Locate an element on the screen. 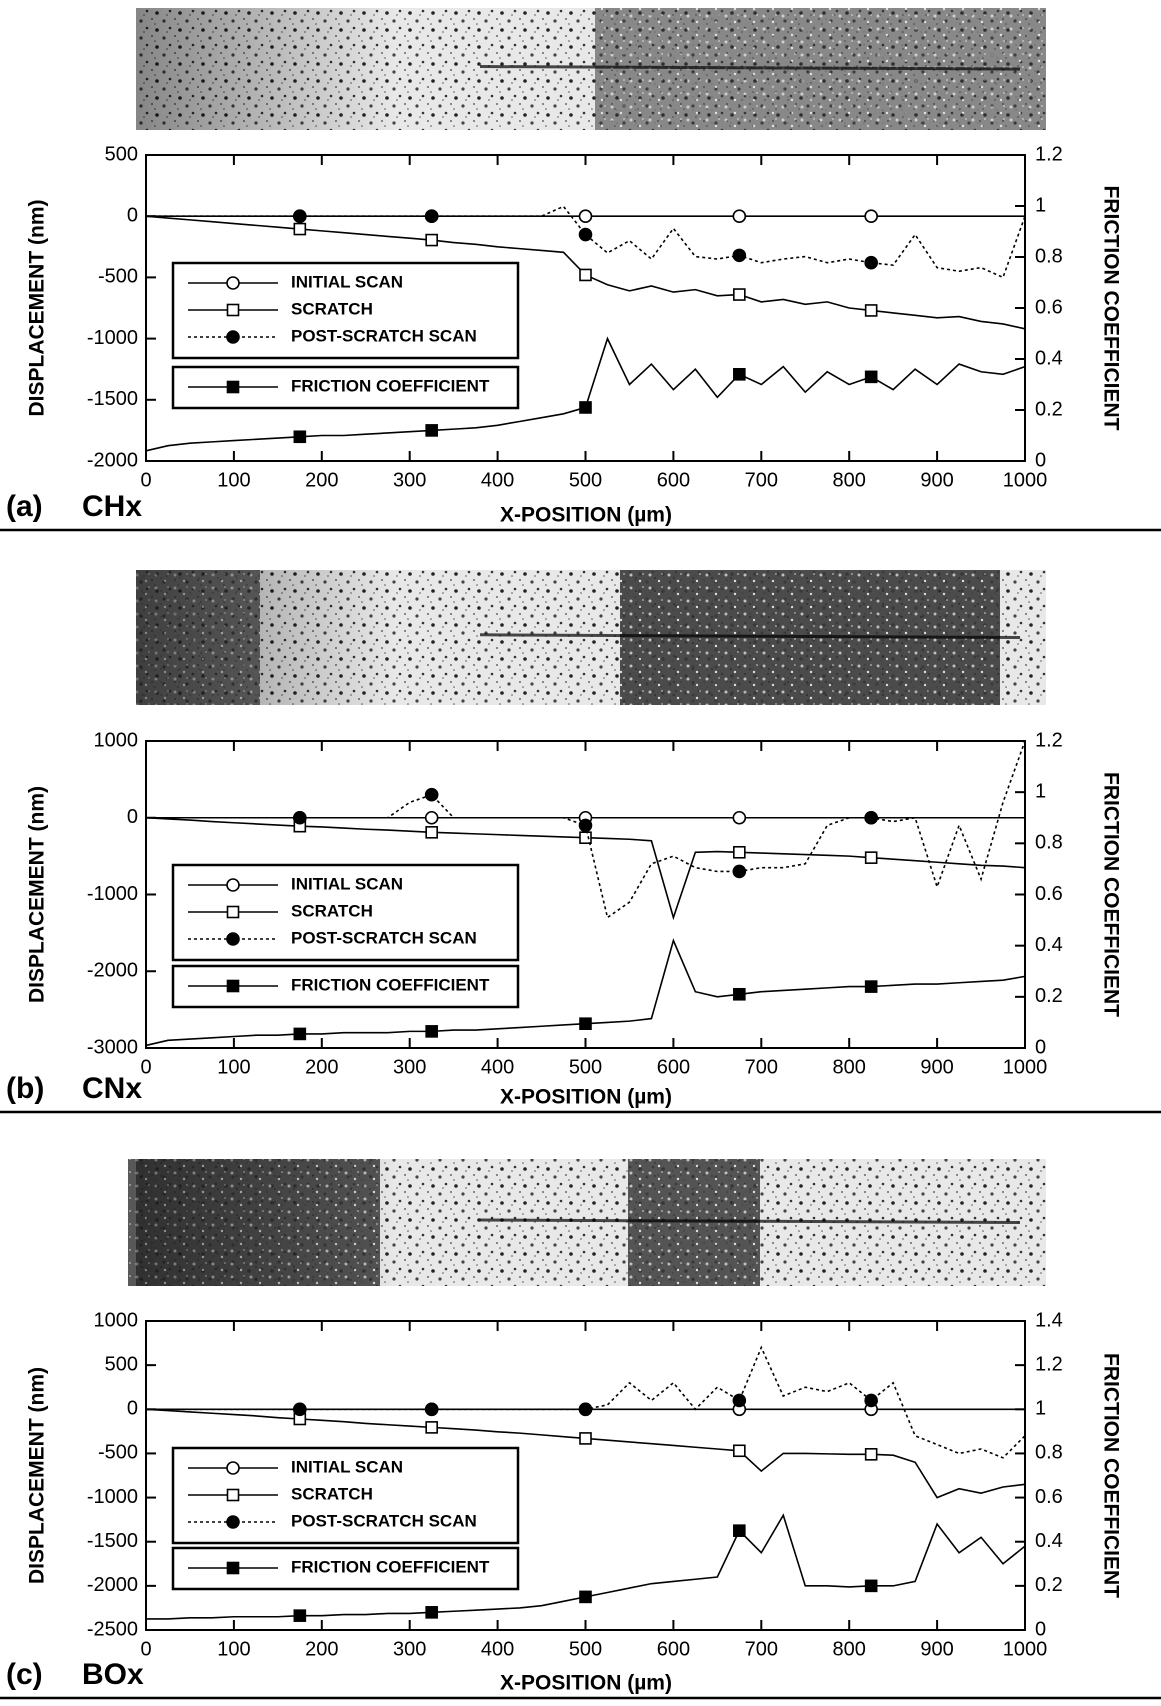 The height and width of the screenshot is (1706, 1161). y-tick-label: -2500 is located at coordinates (112, 1629).